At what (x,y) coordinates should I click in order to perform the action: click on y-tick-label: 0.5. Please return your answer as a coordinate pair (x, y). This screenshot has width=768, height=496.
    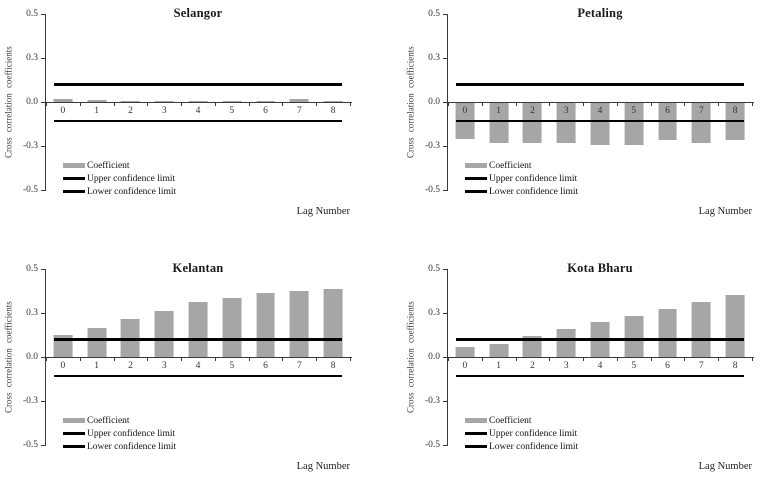
    Looking at the image, I should click on (434, 269).